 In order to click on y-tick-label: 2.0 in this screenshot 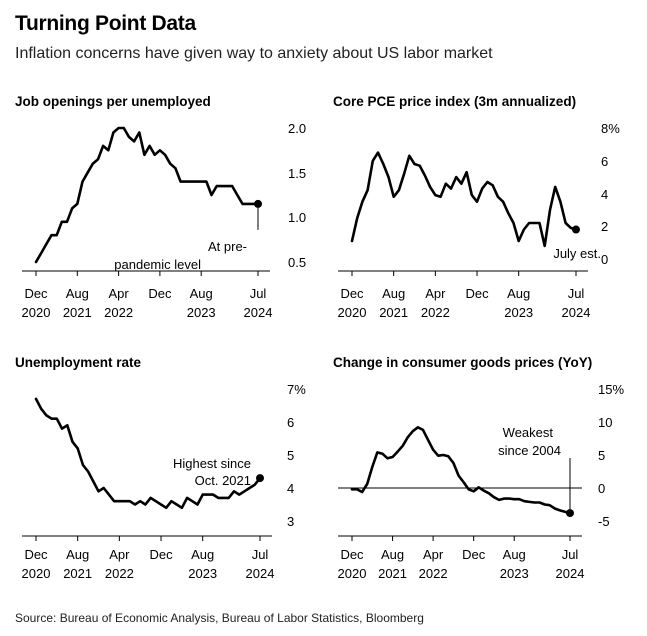, I will do `click(297, 128)`.